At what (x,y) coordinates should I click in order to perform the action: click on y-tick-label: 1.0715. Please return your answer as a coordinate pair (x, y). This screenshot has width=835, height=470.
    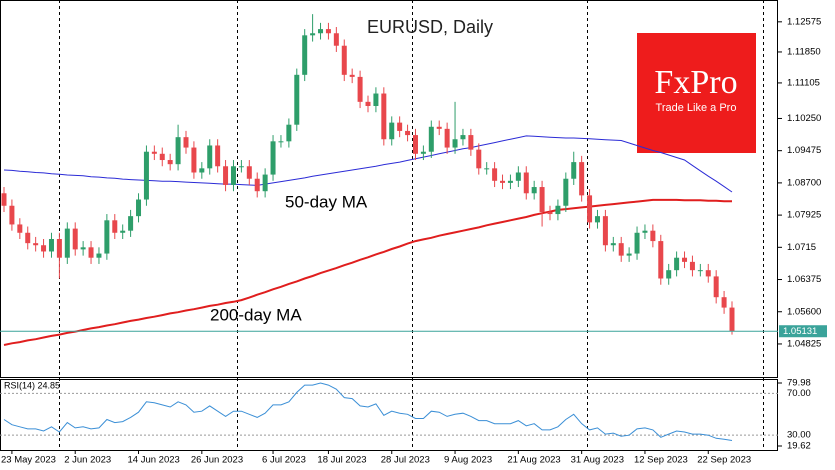
    Looking at the image, I should click on (801, 247).